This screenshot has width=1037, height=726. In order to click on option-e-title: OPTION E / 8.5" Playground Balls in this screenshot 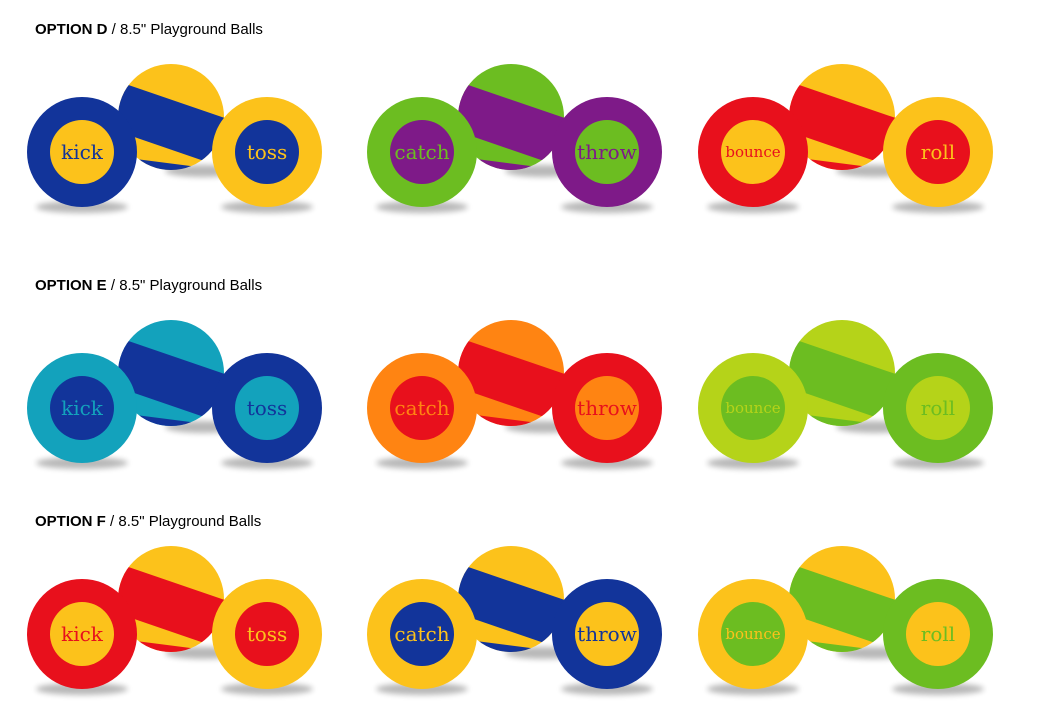, I will do `click(149, 285)`.